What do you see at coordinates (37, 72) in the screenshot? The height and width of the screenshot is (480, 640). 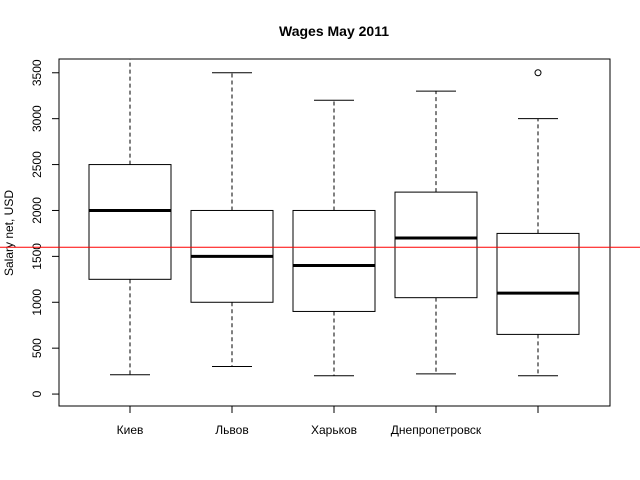 I see `y-tick-label: 3500` at bounding box center [37, 72].